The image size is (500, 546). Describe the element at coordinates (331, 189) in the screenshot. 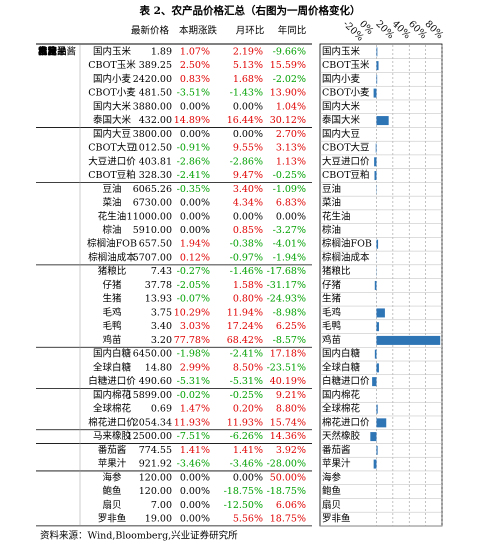

I see `y-tick-label: 豆油` at that location.